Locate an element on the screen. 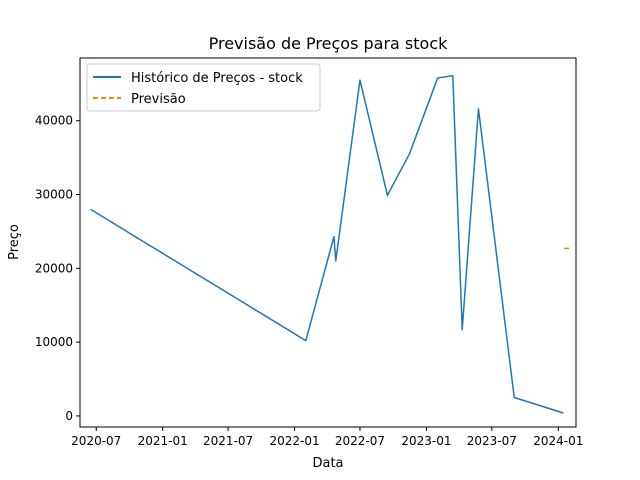 This screenshot has width=640, height=480. y-tick-label: 40000 is located at coordinates (54, 121).